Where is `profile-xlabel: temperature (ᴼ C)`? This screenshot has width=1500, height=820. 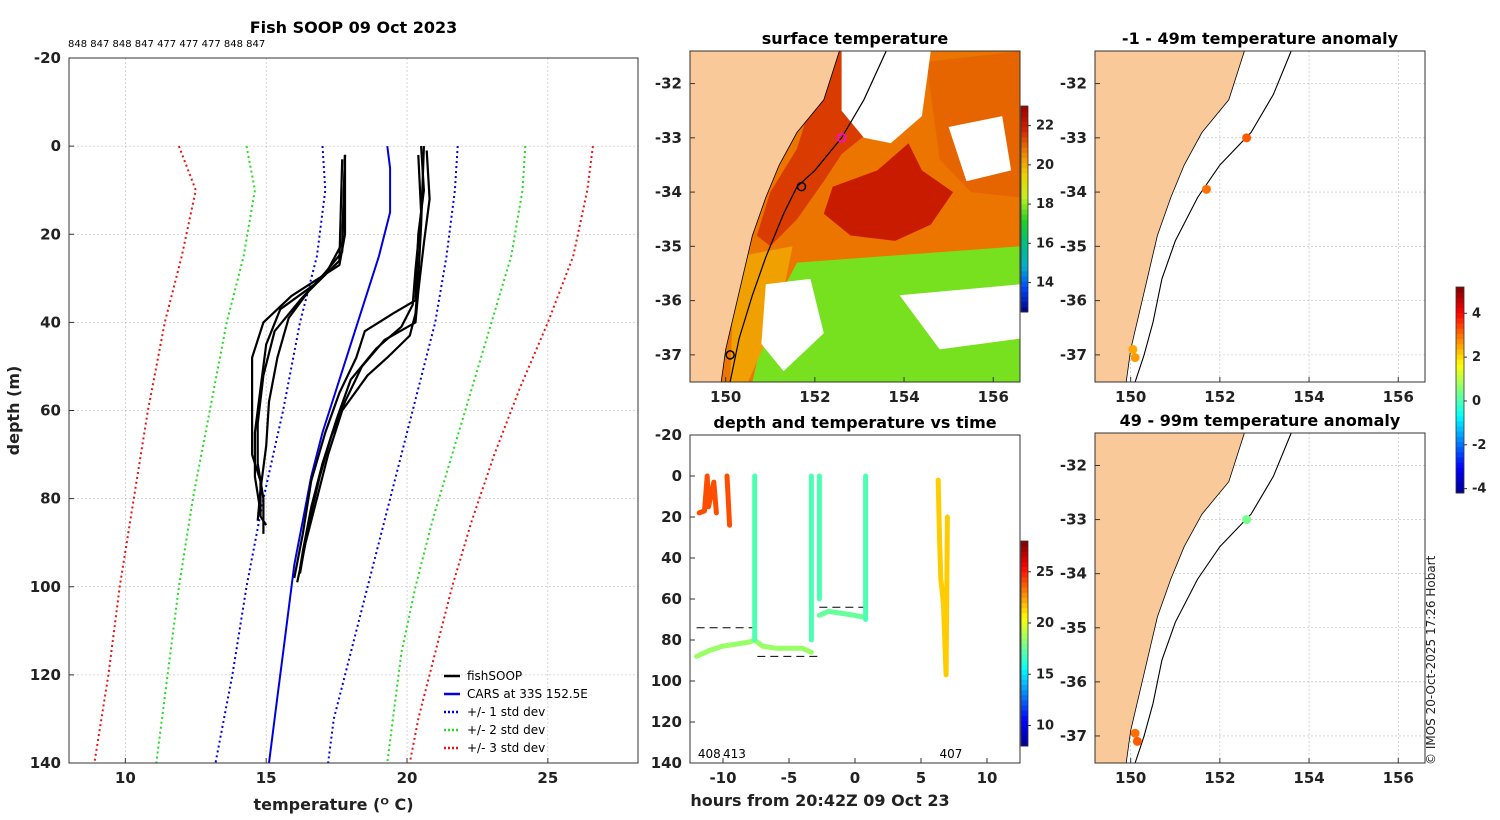
profile-xlabel: temperature (ᴼ C) is located at coordinates (333, 804).